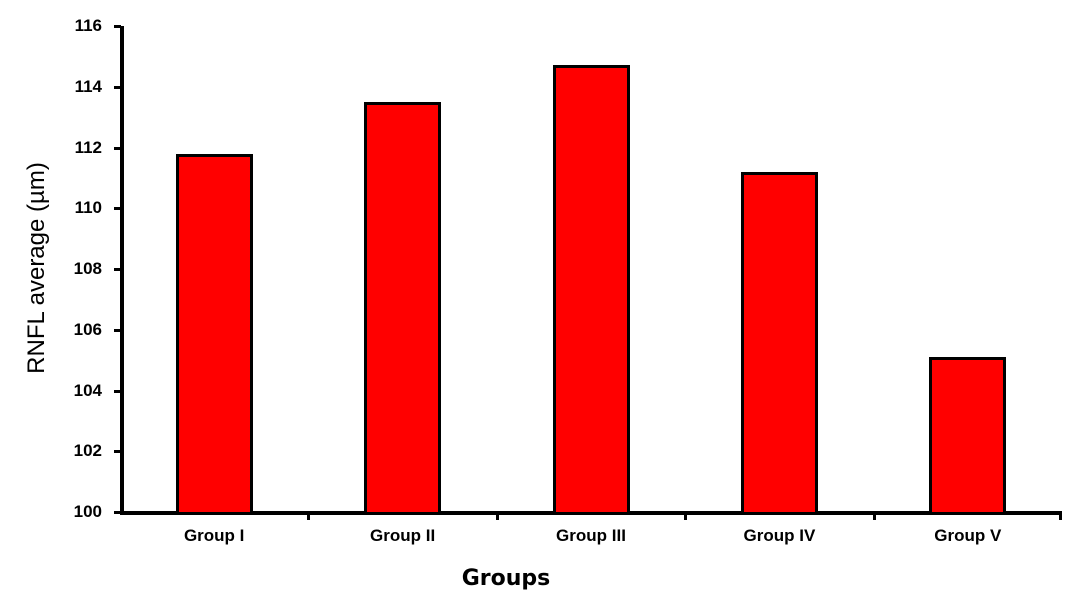 Image resolution: width=1072 pixels, height=612 pixels. I want to click on x-tick-label: Group V, so click(968, 535).